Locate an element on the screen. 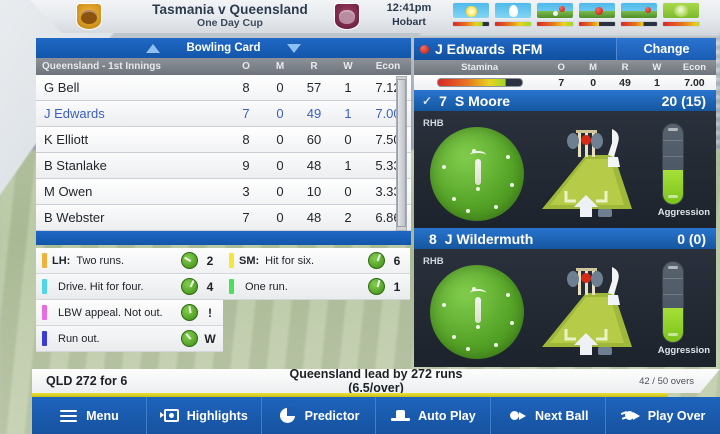 The height and width of the screenshot is (434, 720). nav-label: Predictor is located at coordinates (332, 415).